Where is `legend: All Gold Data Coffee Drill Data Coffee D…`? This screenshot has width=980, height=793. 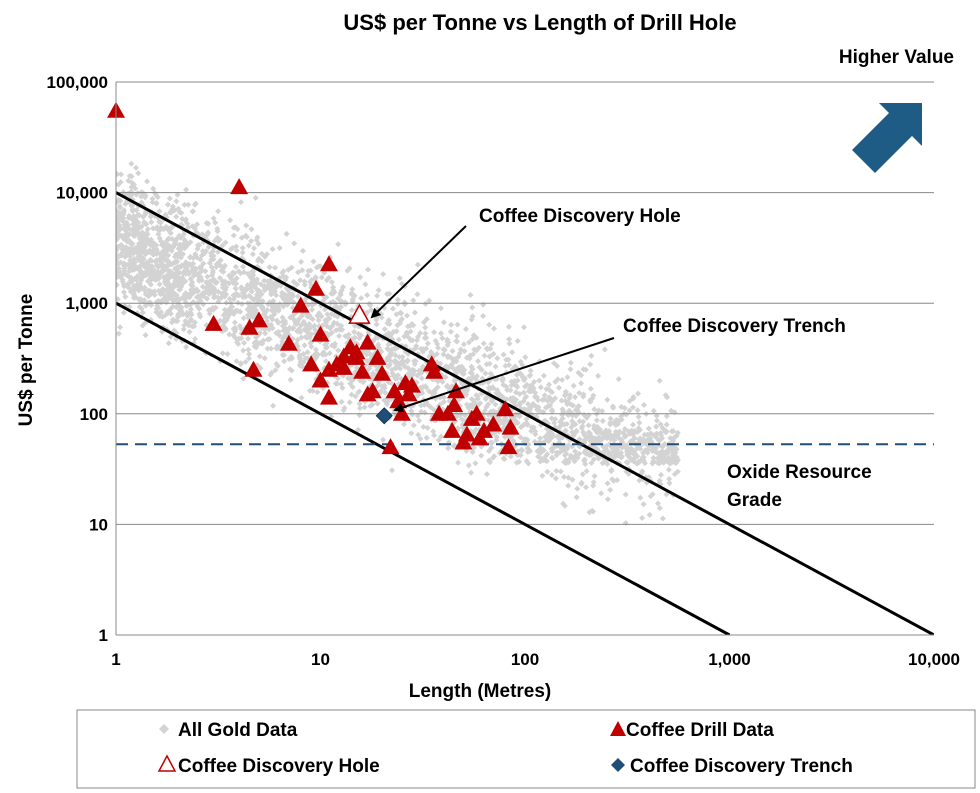
legend: All Gold Data Coffee Drill Data Coffee D… is located at coordinates (526, 749).